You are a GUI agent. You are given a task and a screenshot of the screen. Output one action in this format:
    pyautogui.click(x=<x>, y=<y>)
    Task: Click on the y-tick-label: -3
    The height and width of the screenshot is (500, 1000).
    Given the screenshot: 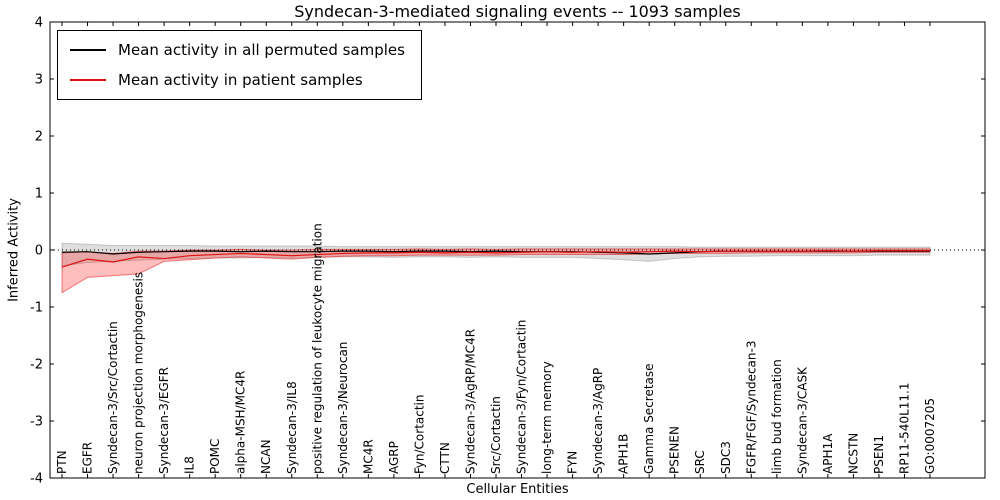 What is the action you would take?
    pyautogui.click(x=36, y=422)
    